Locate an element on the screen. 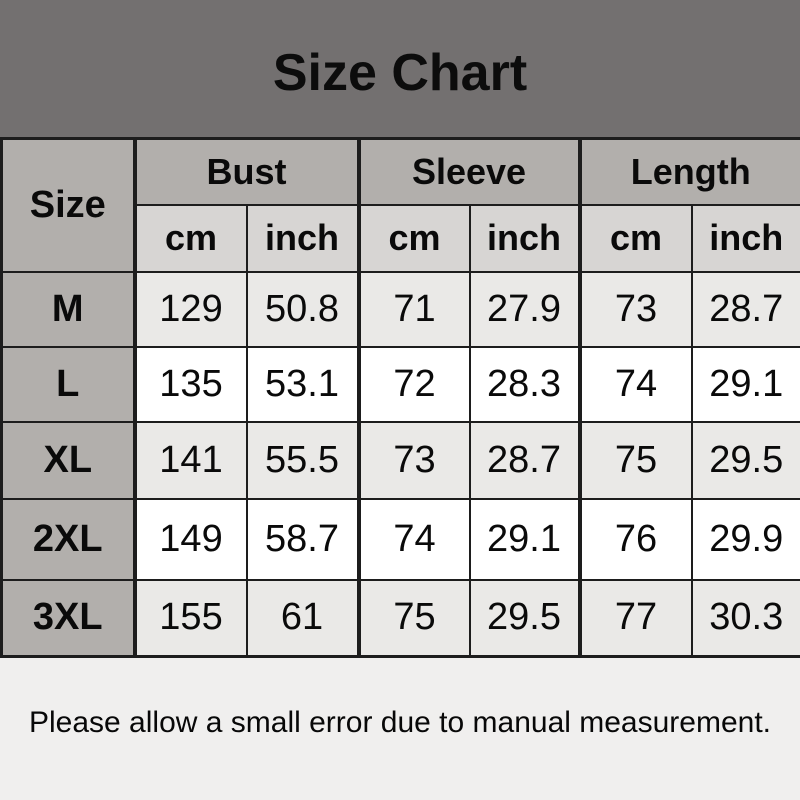  cell-bust-inch: 53.1 is located at coordinates (302, 384).